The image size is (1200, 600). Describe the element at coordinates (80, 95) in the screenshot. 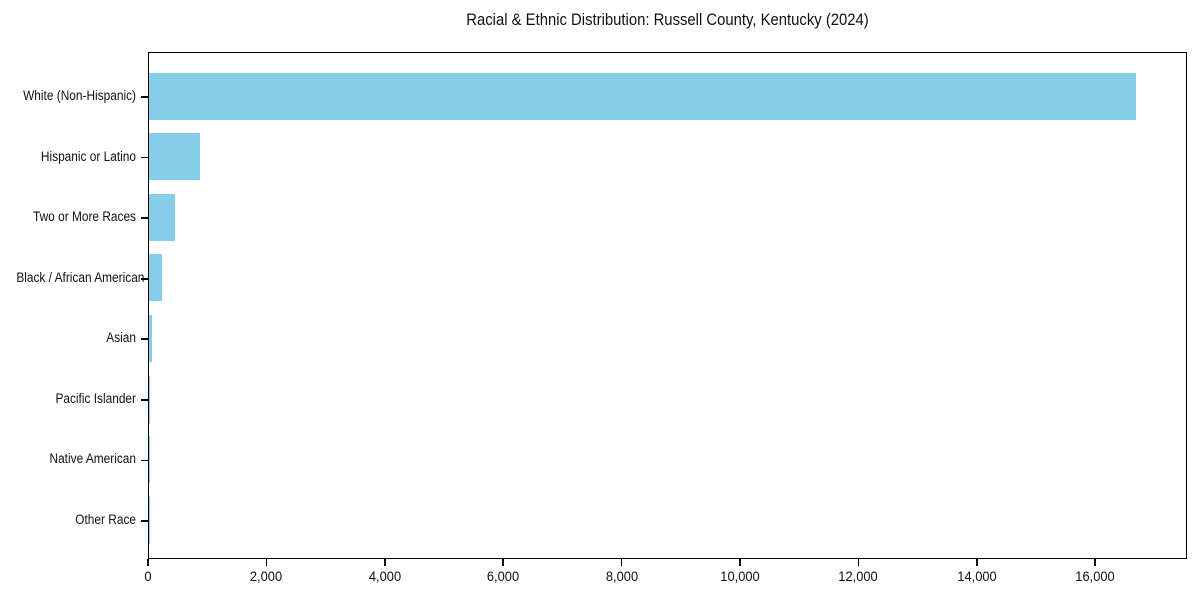

I see `y-tick-label: White (Non-Hispanic)` at that location.